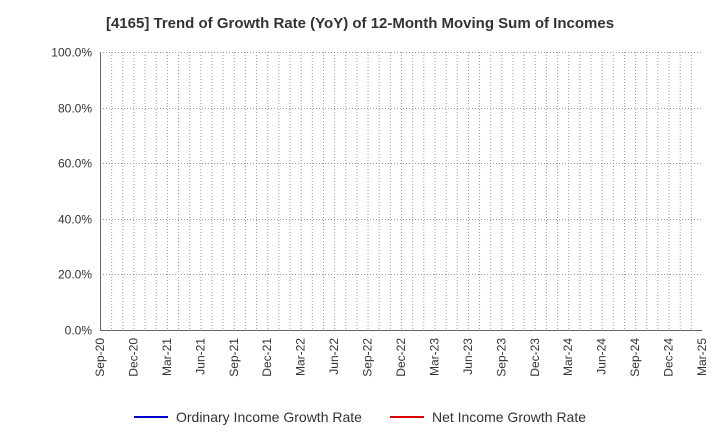 The width and height of the screenshot is (720, 440). Describe the element at coordinates (75, 220) in the screenshot. I see `y-tick-label: 40.0%` at that location.